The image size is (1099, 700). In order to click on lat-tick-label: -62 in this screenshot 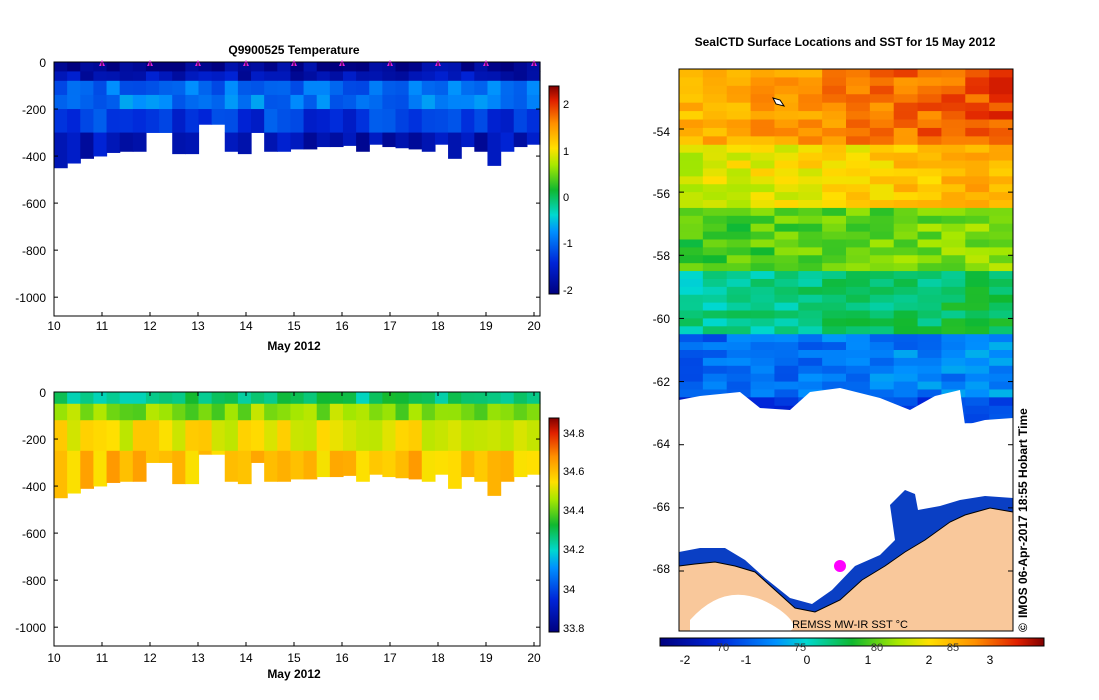, I will do `click(662, 382)`.